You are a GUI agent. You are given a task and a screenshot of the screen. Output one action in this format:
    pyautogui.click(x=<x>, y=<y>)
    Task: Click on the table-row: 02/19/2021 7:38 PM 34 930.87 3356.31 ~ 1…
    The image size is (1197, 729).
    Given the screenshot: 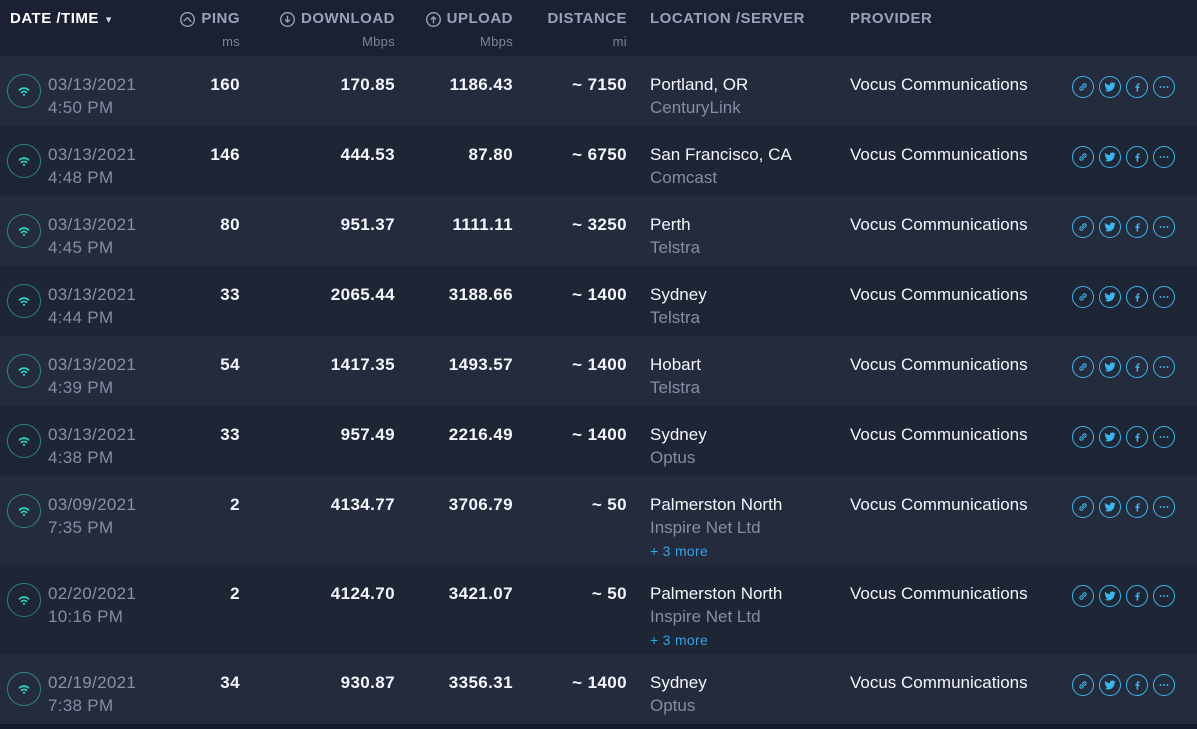 What is the action you would take?
    pyautogui.click(x=598, y=689)
    